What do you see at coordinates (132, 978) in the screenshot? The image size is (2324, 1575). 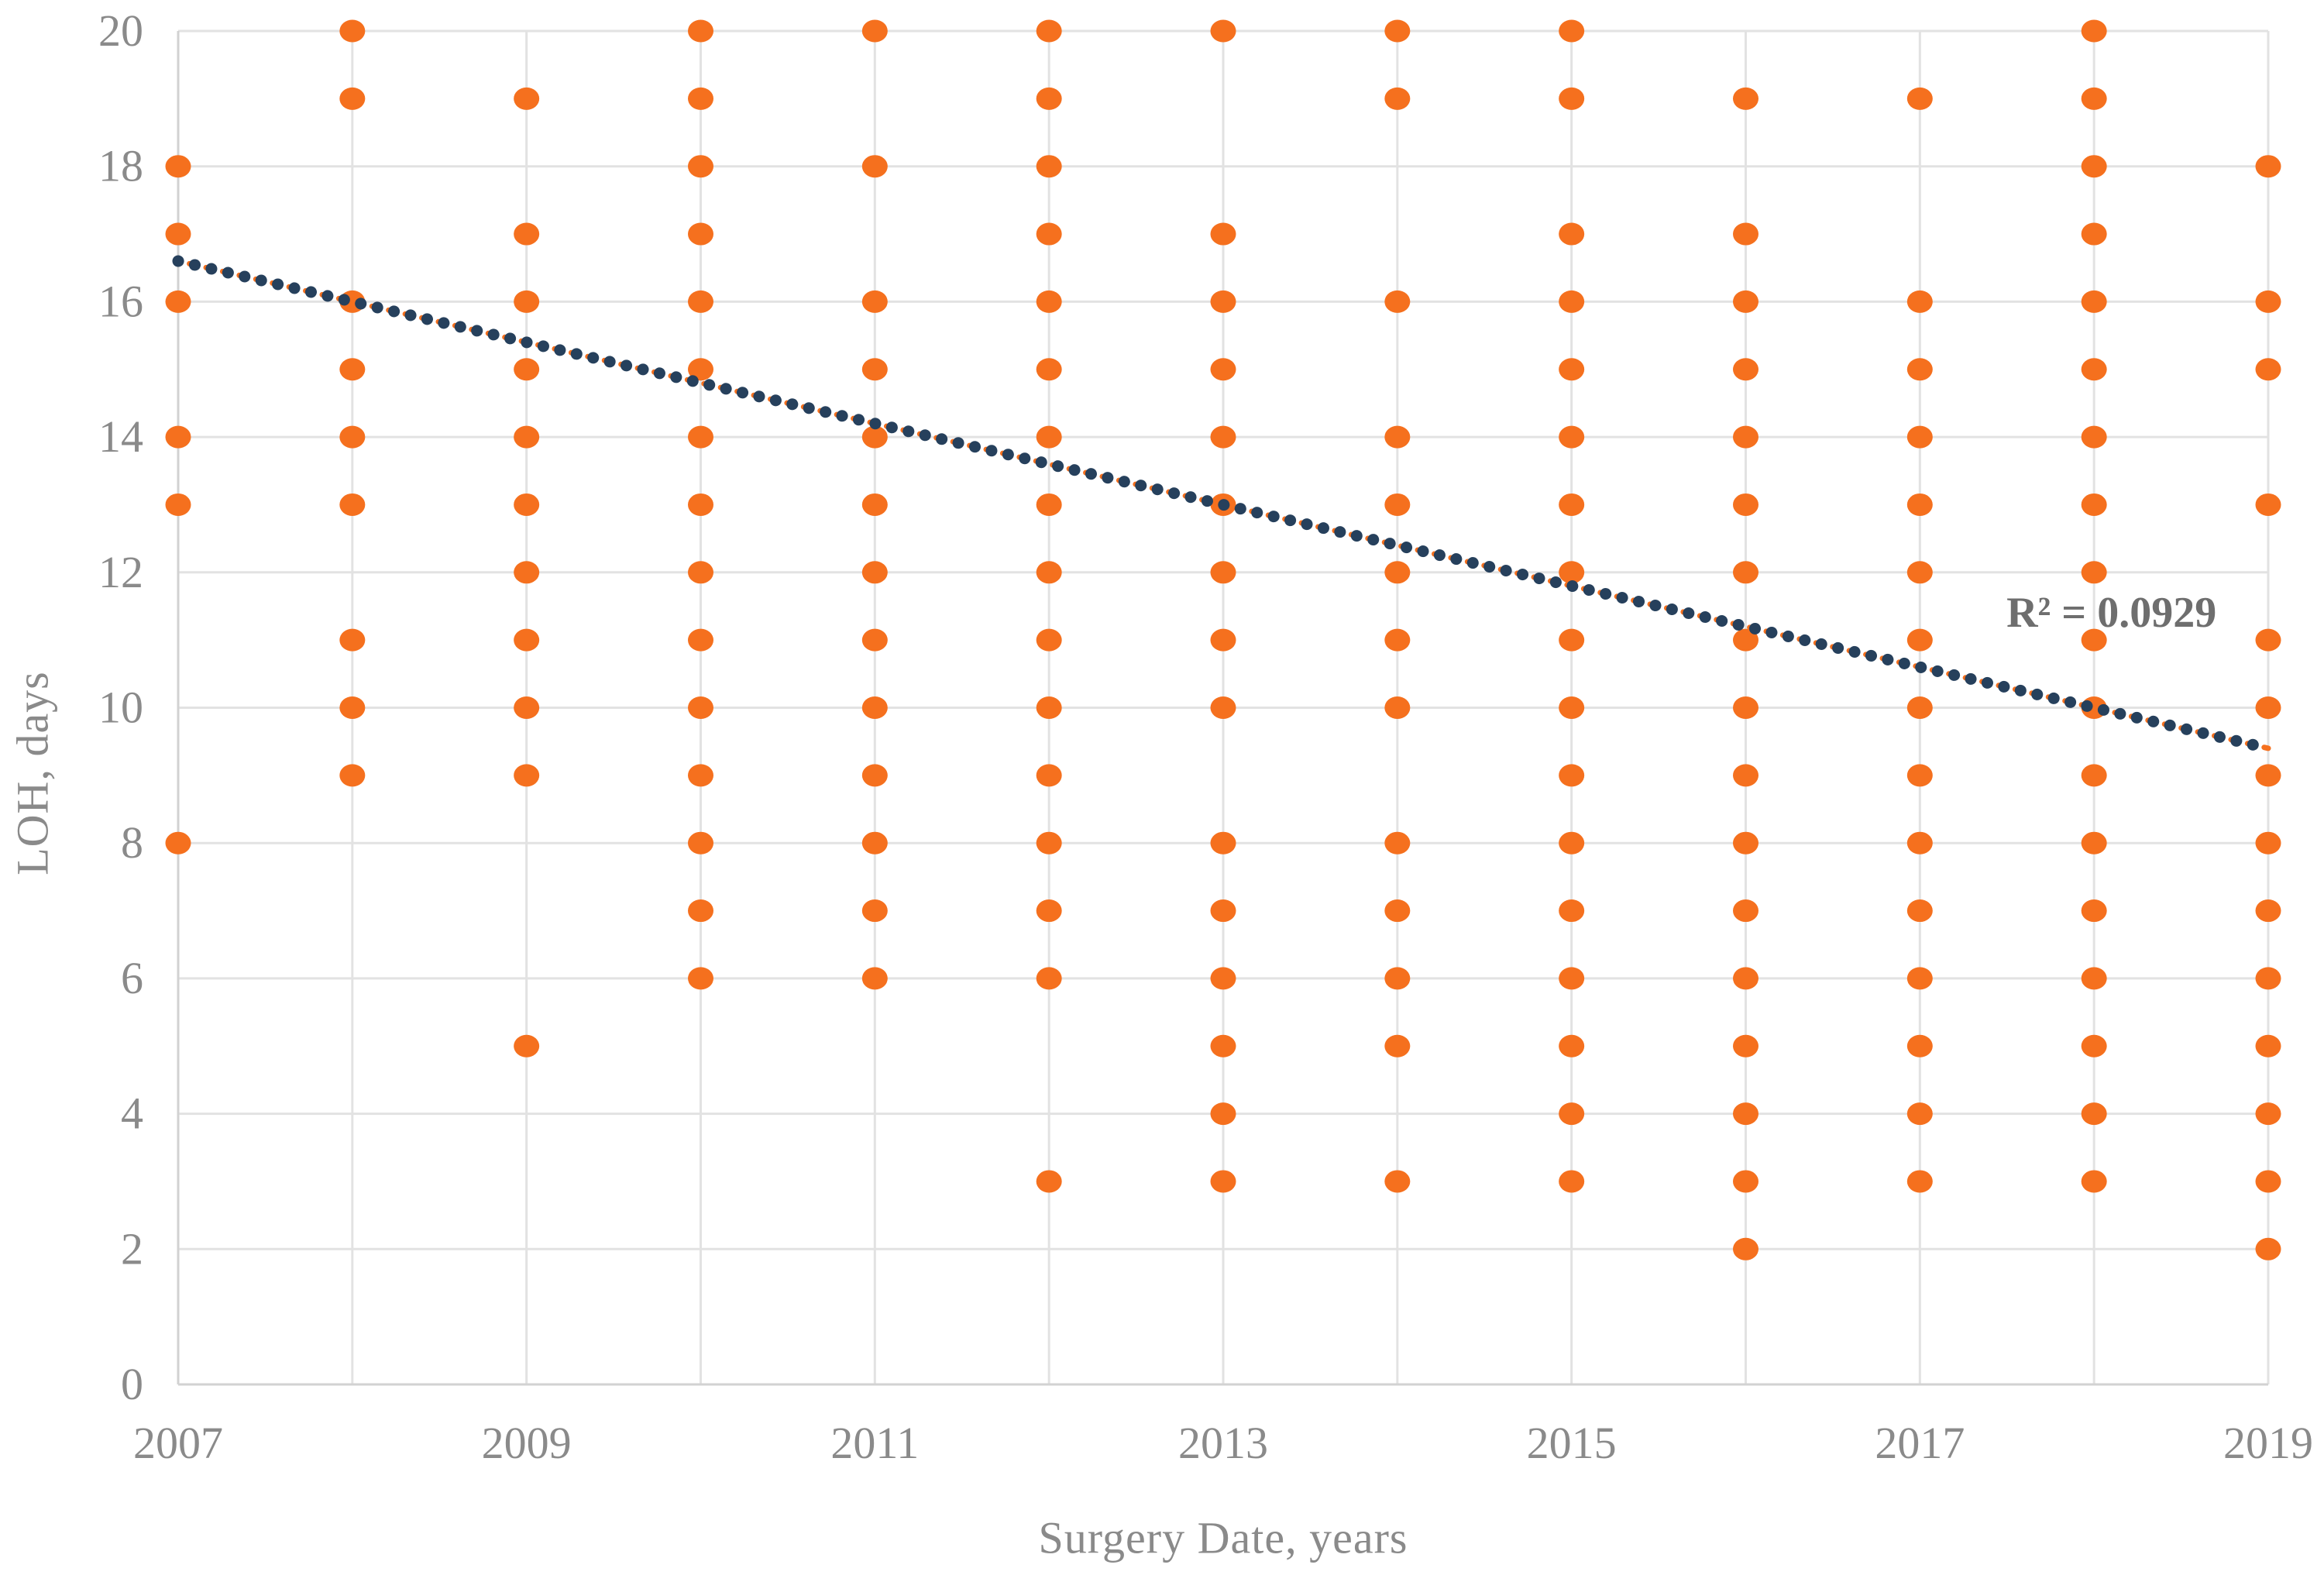 I see `y-tick-label: 6` at bounding box center [132, 978].